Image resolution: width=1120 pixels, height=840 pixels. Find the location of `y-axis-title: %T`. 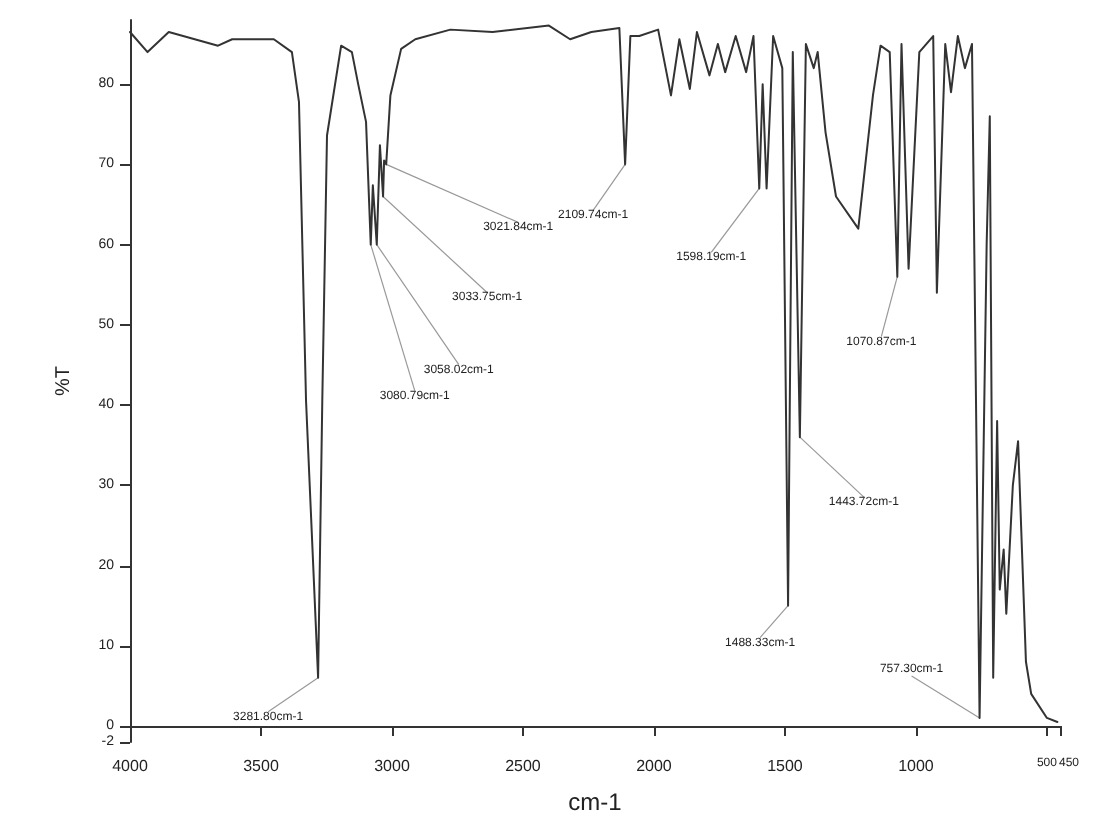

y-axis-title: %T is located at coordinates (64, 381).